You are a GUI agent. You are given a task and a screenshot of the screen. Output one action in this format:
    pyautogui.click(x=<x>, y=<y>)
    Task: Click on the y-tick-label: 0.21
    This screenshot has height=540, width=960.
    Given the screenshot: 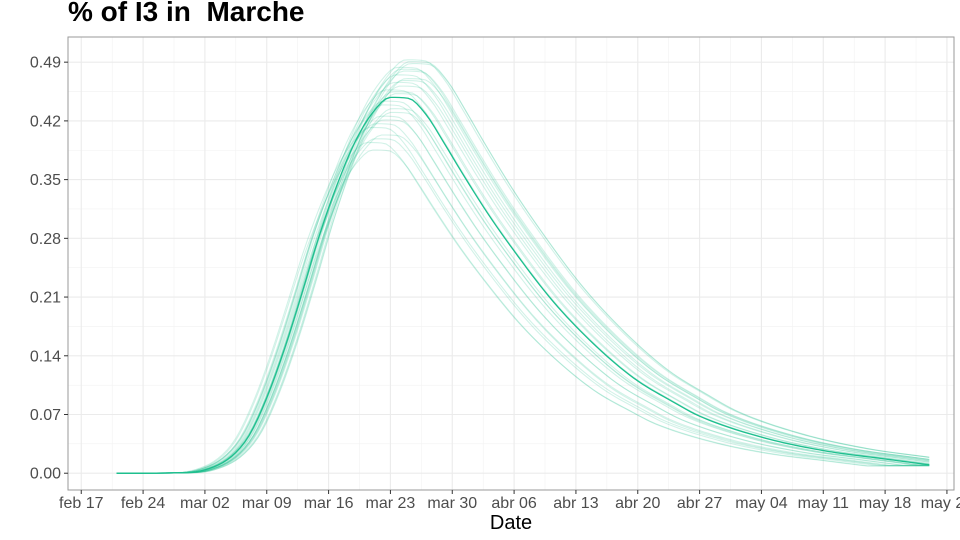 What is the action you would take?
    pyautogui.click(x=45, y=298)
    